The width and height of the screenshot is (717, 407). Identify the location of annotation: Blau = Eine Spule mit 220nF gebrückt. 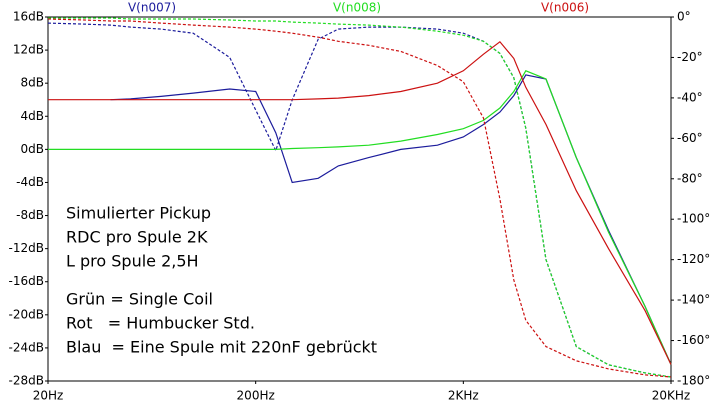
(221, 347).